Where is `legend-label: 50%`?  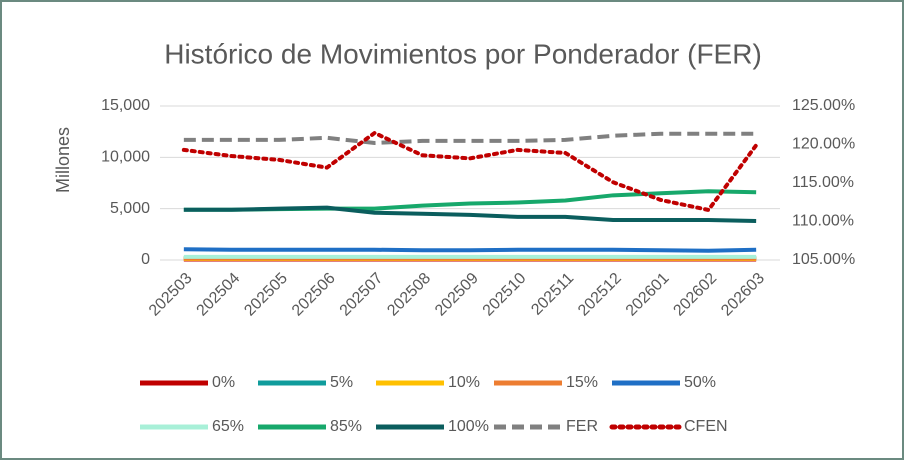
legend-label: 50% is located at coordinates (700, 382).